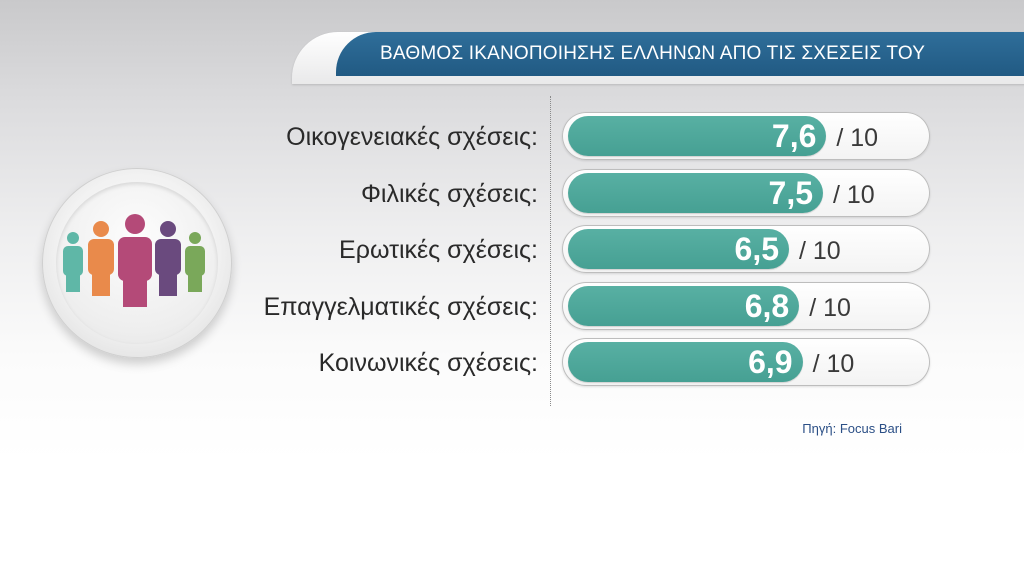  I want to click on bar-value-label: 6,5, so click(756, 249).